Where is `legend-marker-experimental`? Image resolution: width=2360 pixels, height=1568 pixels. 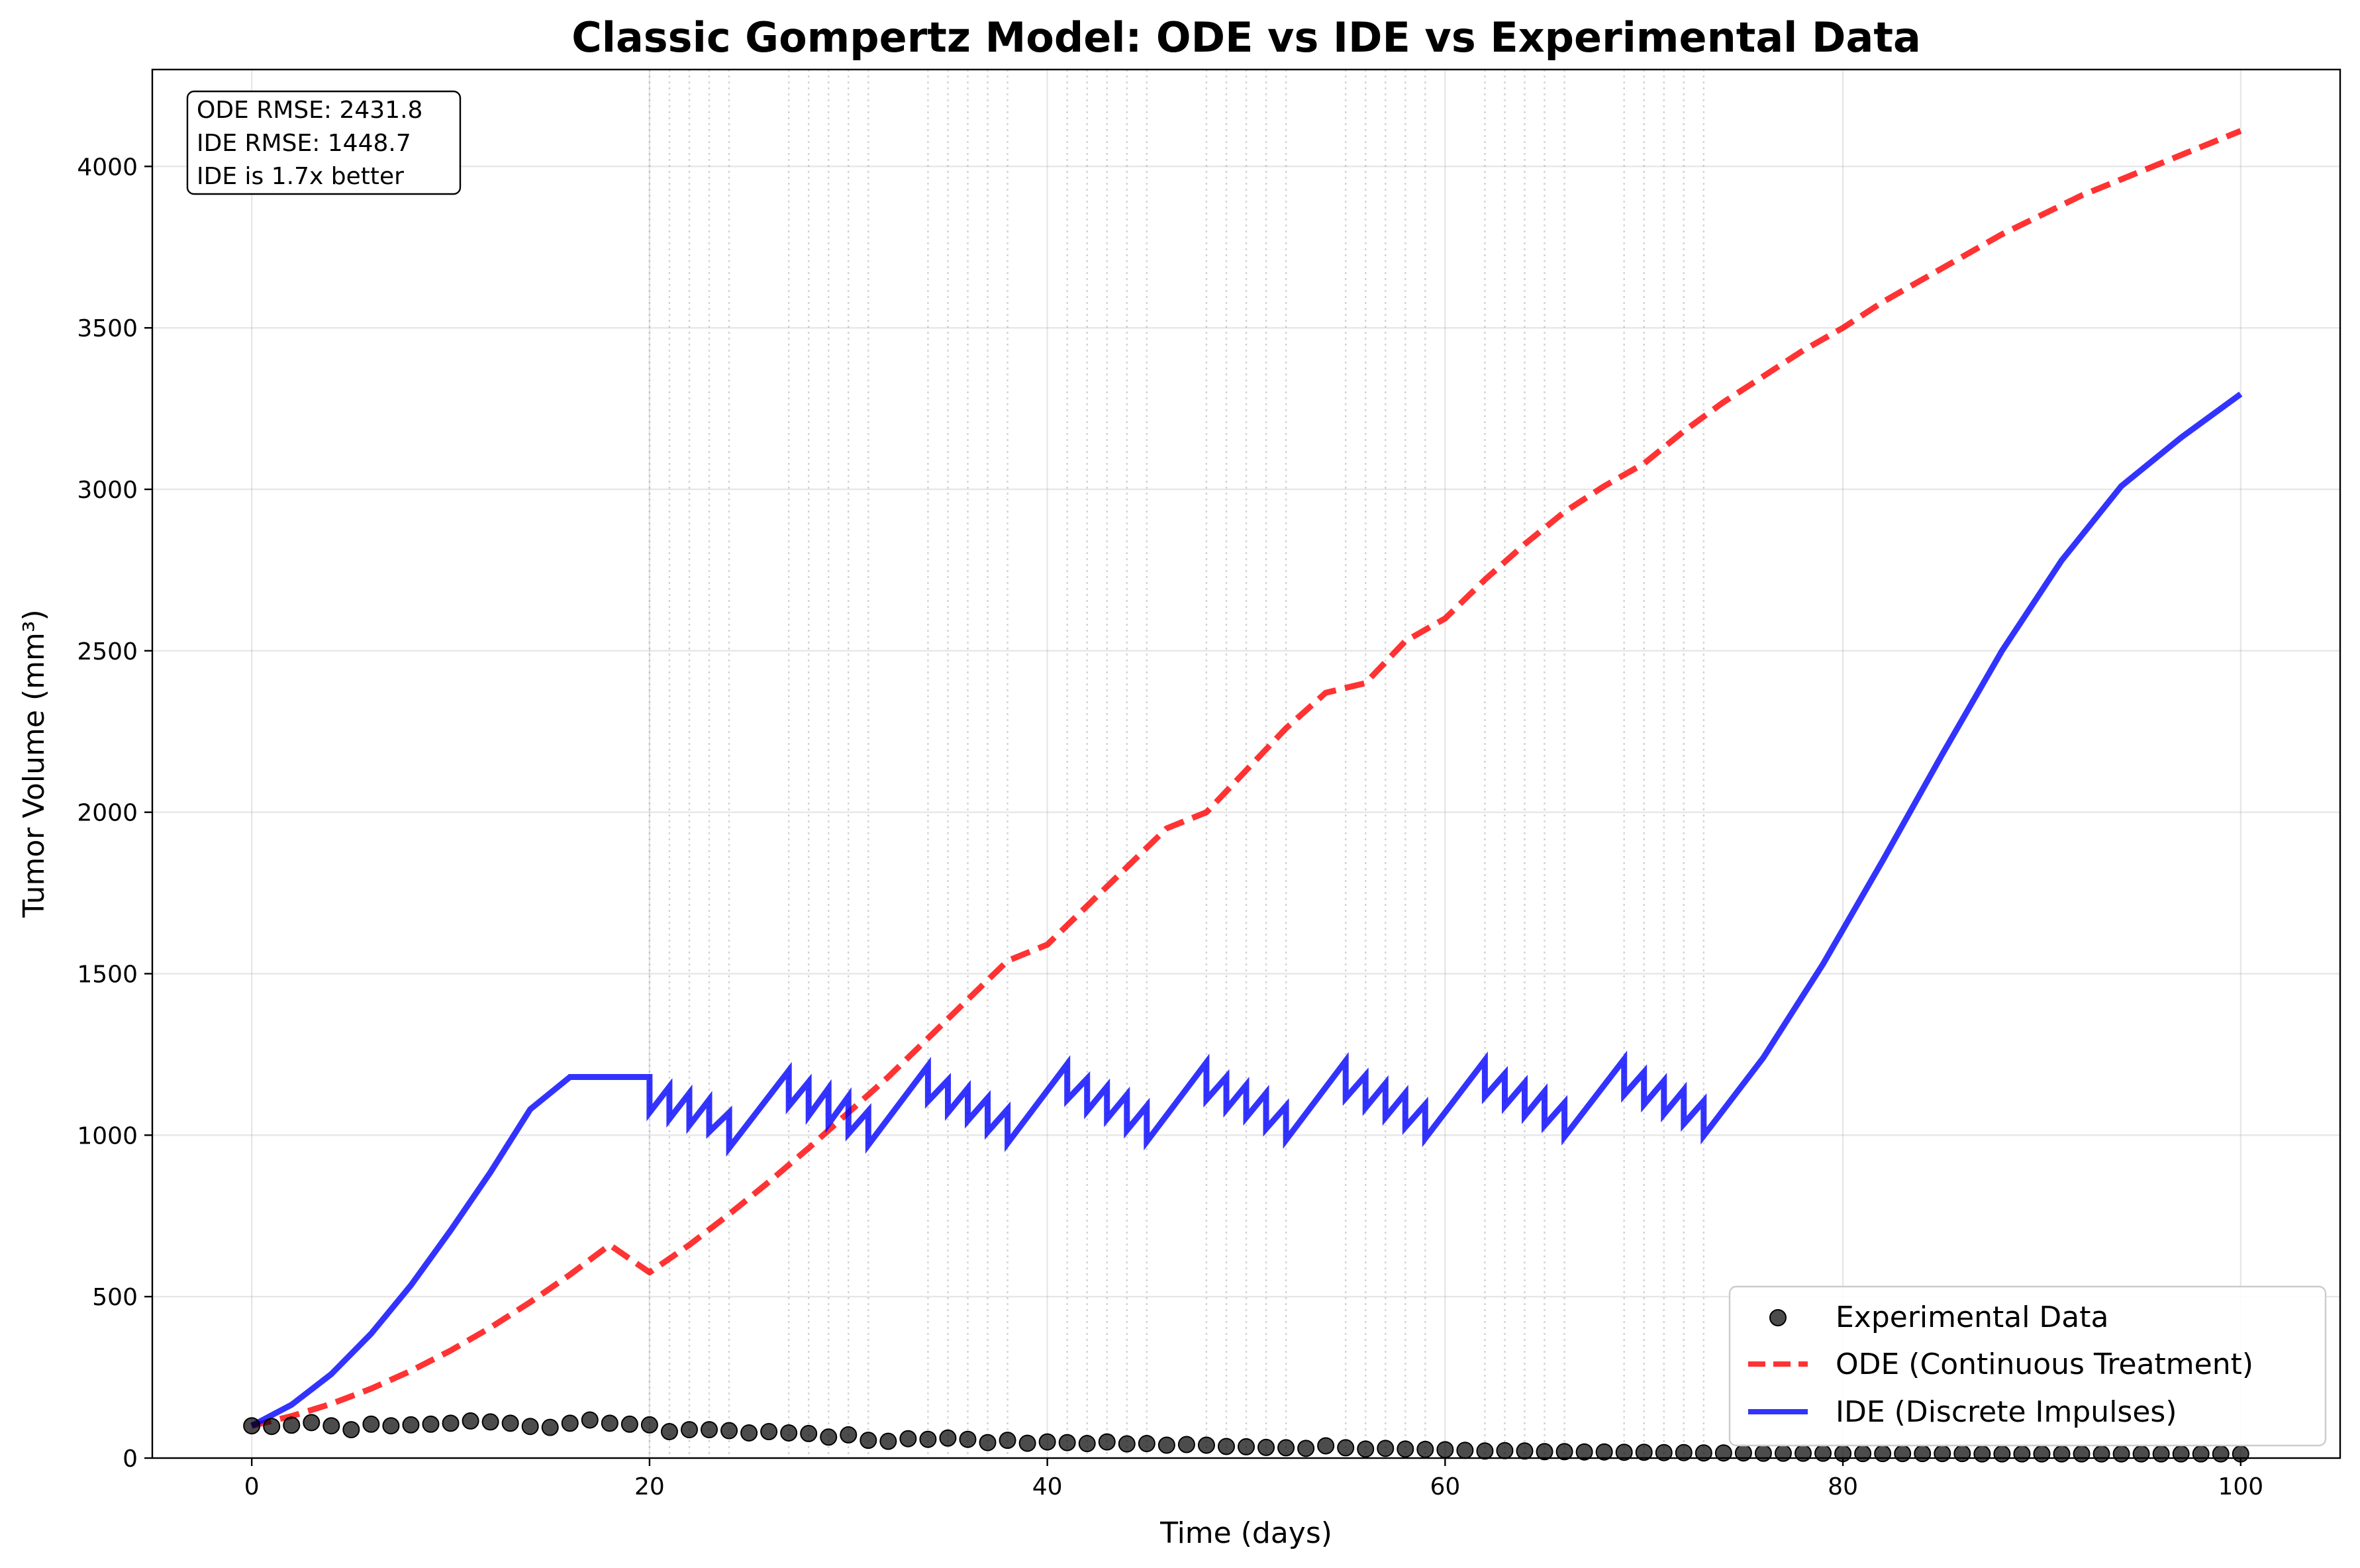
legend-marker-experimental is located at coordinates (1778, 1317).